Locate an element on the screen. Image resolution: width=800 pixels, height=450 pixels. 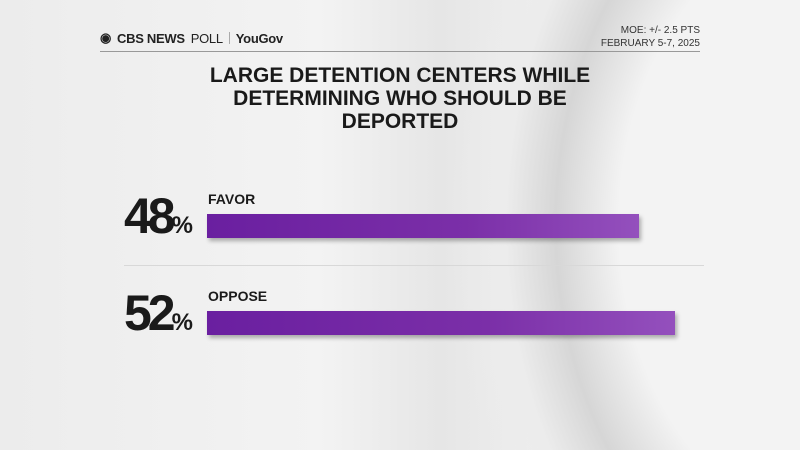
value-number: 48 is located at coordinates (150, 216).